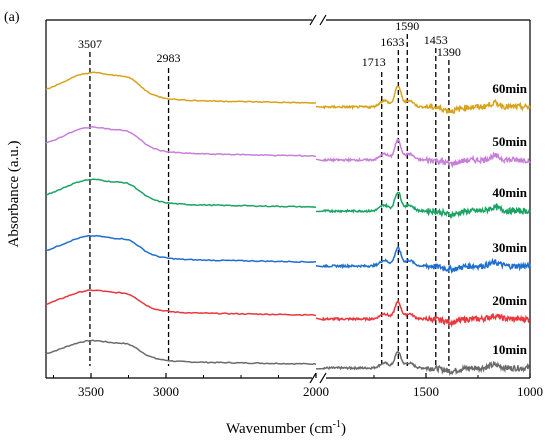 This screenshot has height=443, width=550. Describe the element at coordinates (449, 52) in the screenshot. I see `peak-label: 1390` at that location.